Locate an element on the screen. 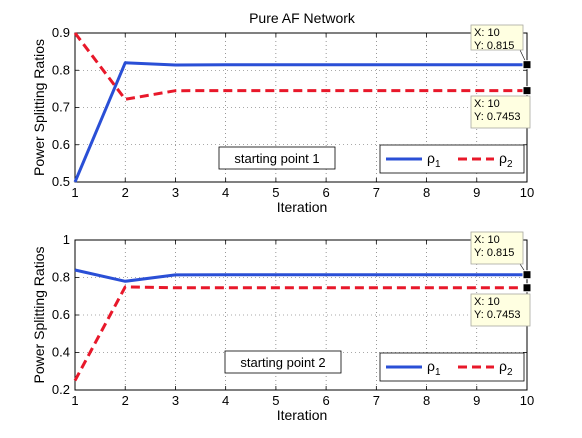  series-line-rho2 is located at coordinates (300, 66).